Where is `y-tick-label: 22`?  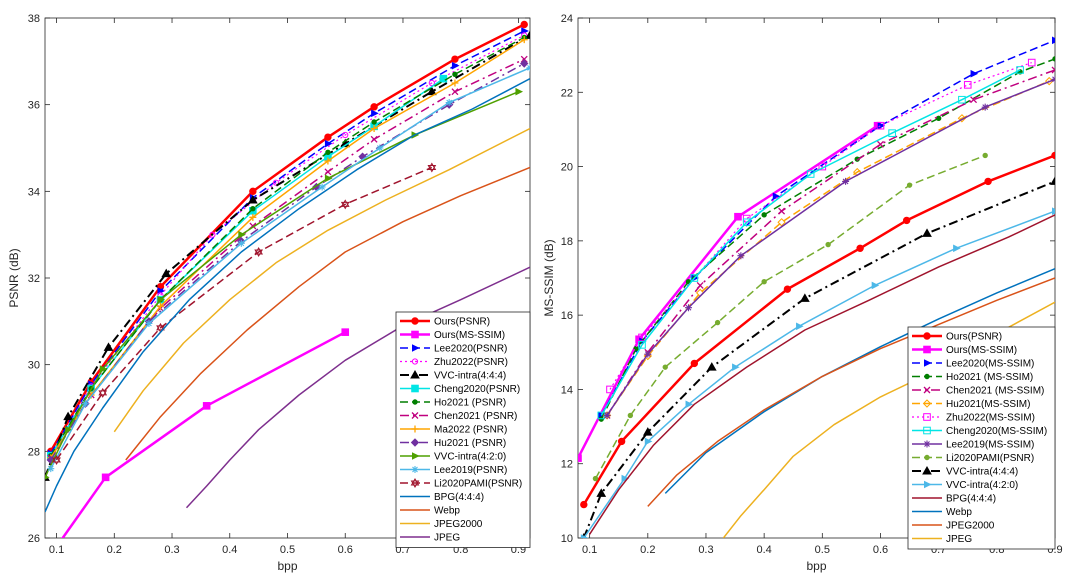 y-tick-label: 22 is located at coordinates (567, 93).